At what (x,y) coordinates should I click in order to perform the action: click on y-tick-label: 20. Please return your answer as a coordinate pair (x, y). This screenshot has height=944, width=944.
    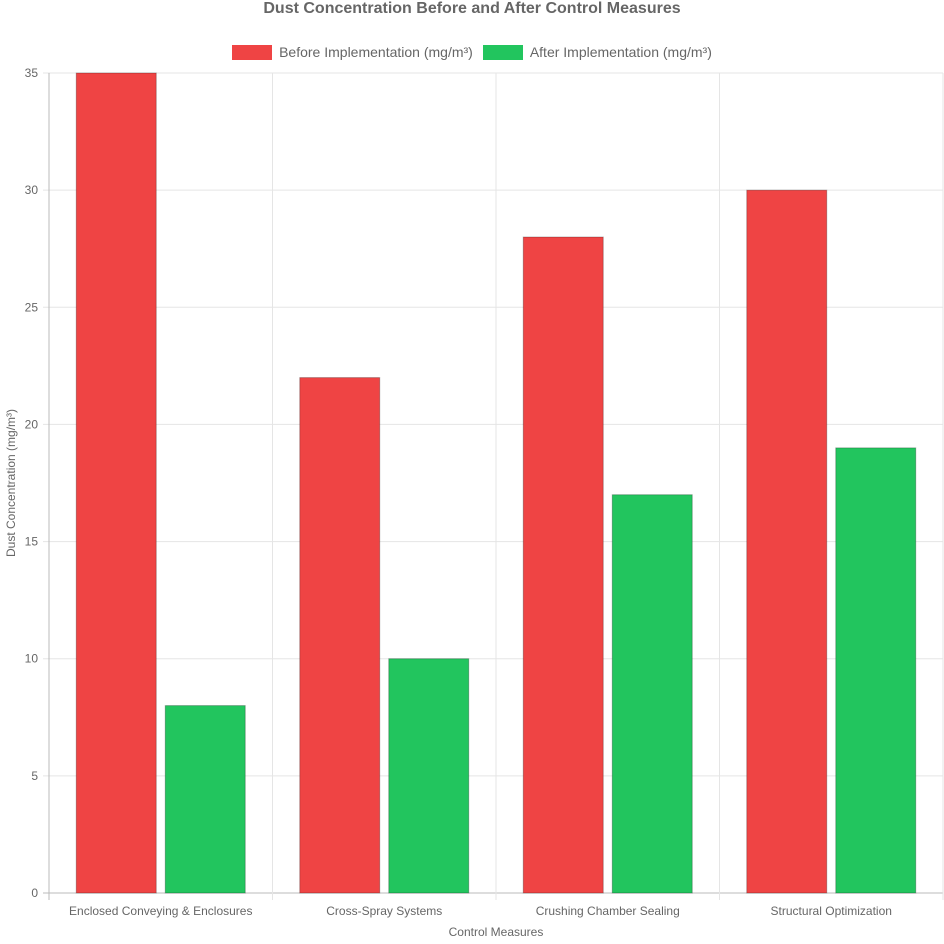
    Looking at the image, I should click on (32, 424).